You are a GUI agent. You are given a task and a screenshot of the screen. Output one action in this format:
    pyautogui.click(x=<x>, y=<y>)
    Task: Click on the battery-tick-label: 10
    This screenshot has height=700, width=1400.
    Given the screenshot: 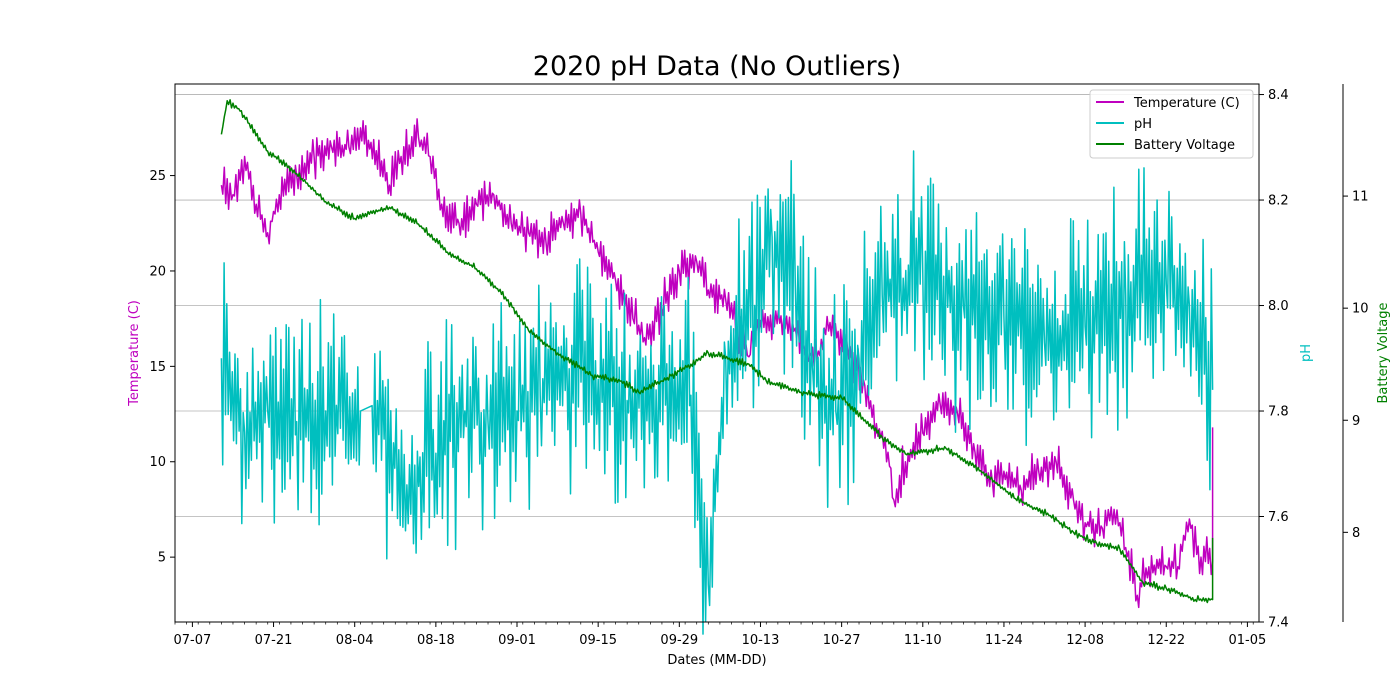 What is the action you would take?
    pyautogui.click(x=1360, y=309)
    